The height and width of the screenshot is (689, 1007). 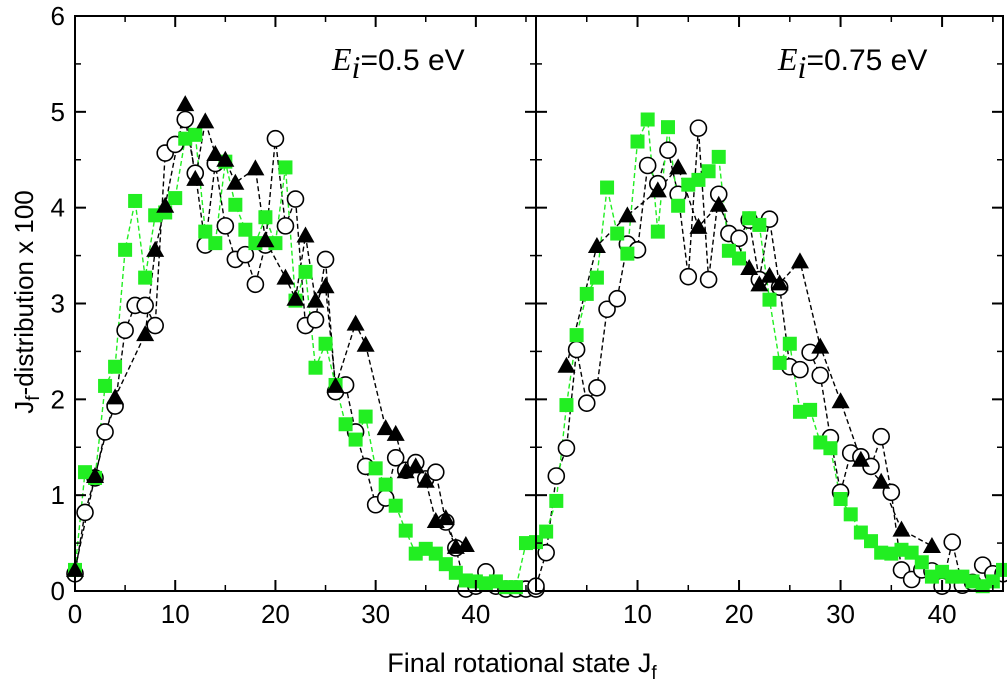 What do you see at coordinates (58, 16) in the screenshot?
I see `y-tick-label: 6` at bounding box center [58, 16].